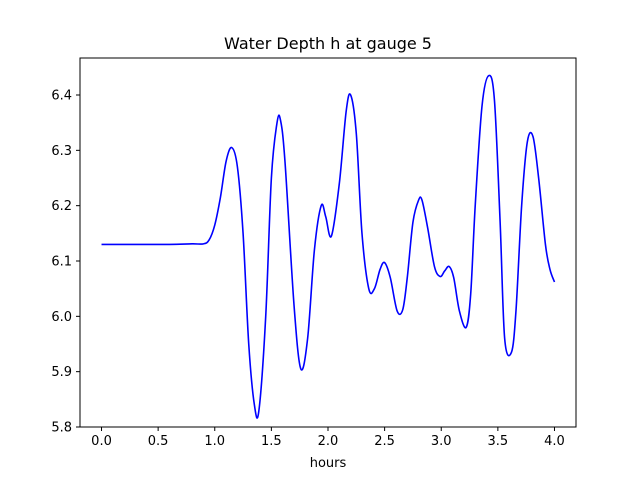 The width and height of the screenshot is (640, 480). What do you see at coordinates (328, 463) in the screenshot?
I see `x-axis-label: hours` at bounding box center [328, 463].